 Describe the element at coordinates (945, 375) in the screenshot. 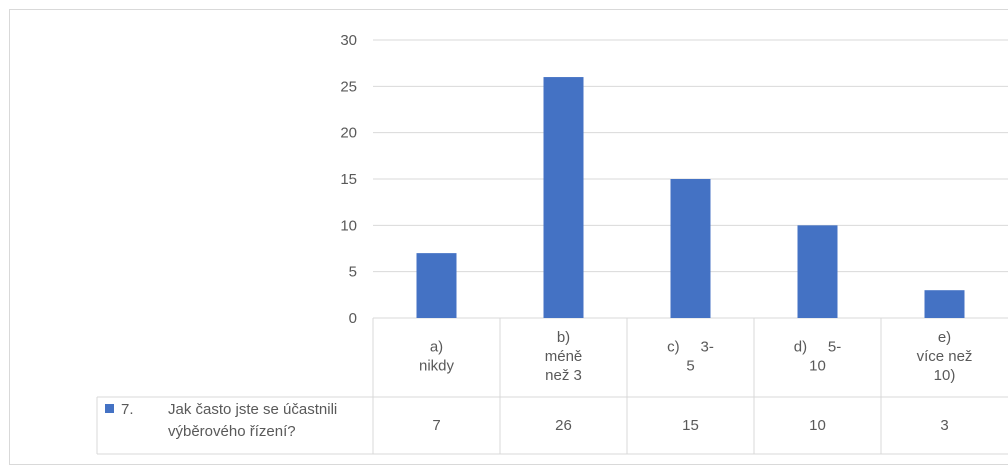

I see `category-label: 10)` at that location.